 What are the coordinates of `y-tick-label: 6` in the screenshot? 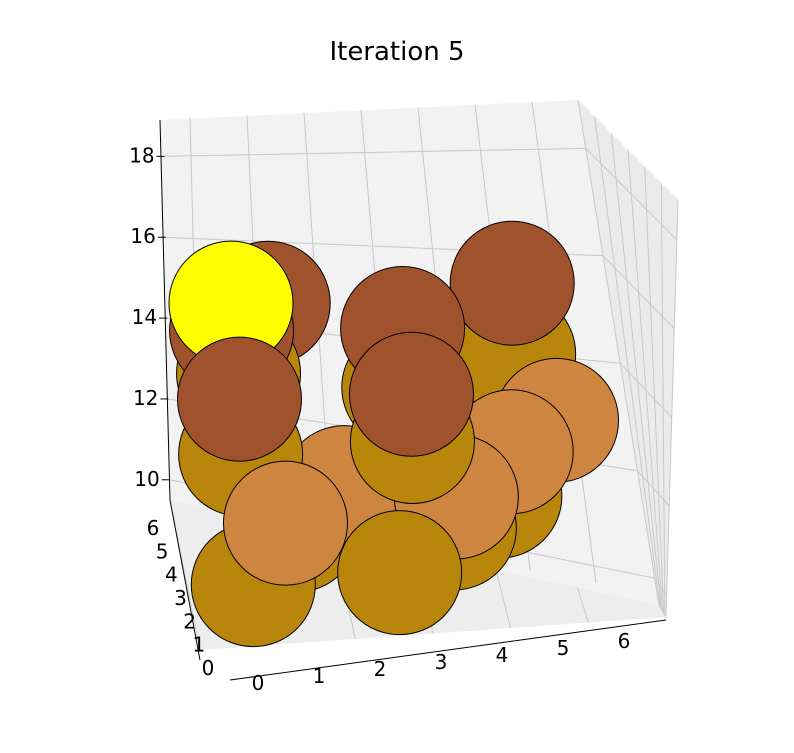 It's located at (153, 528).